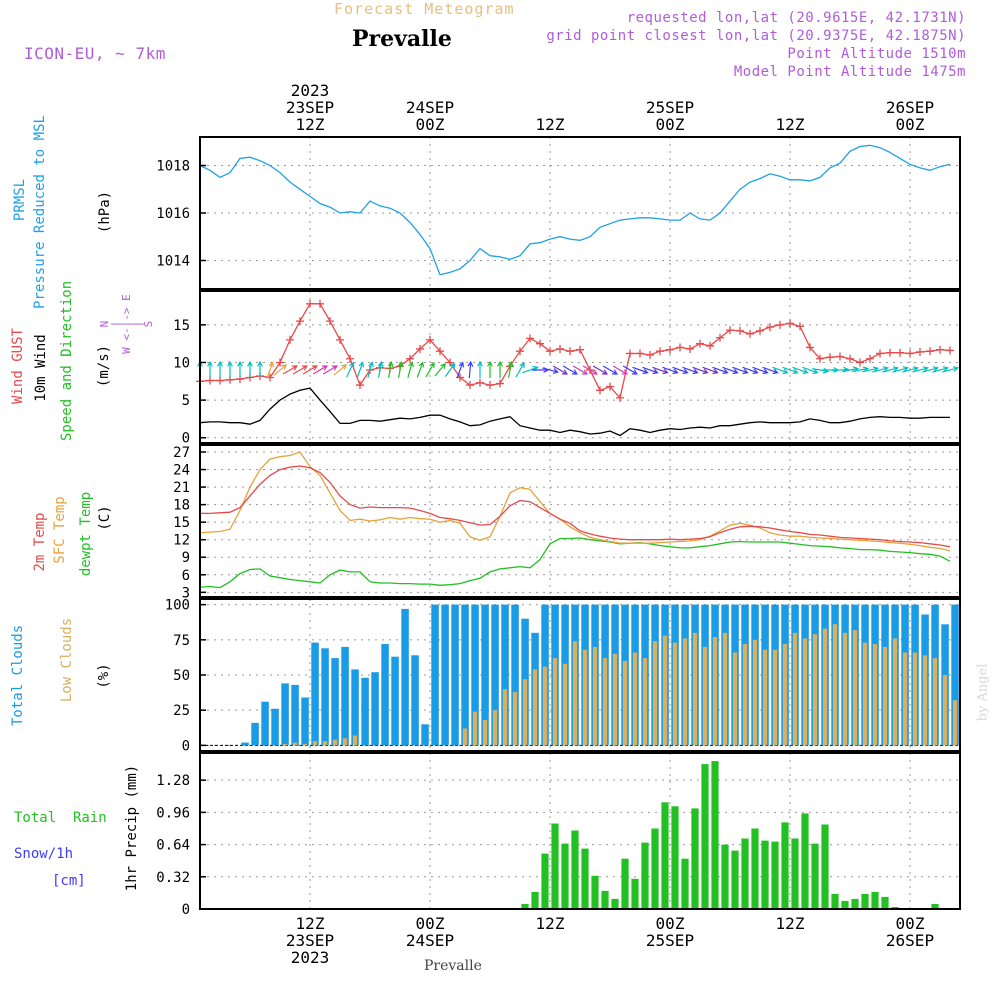 The width and height of the screenshot is (1000, 1000). I want to click on pressure-label-prmsl: PRMSL, so click(20, 200).